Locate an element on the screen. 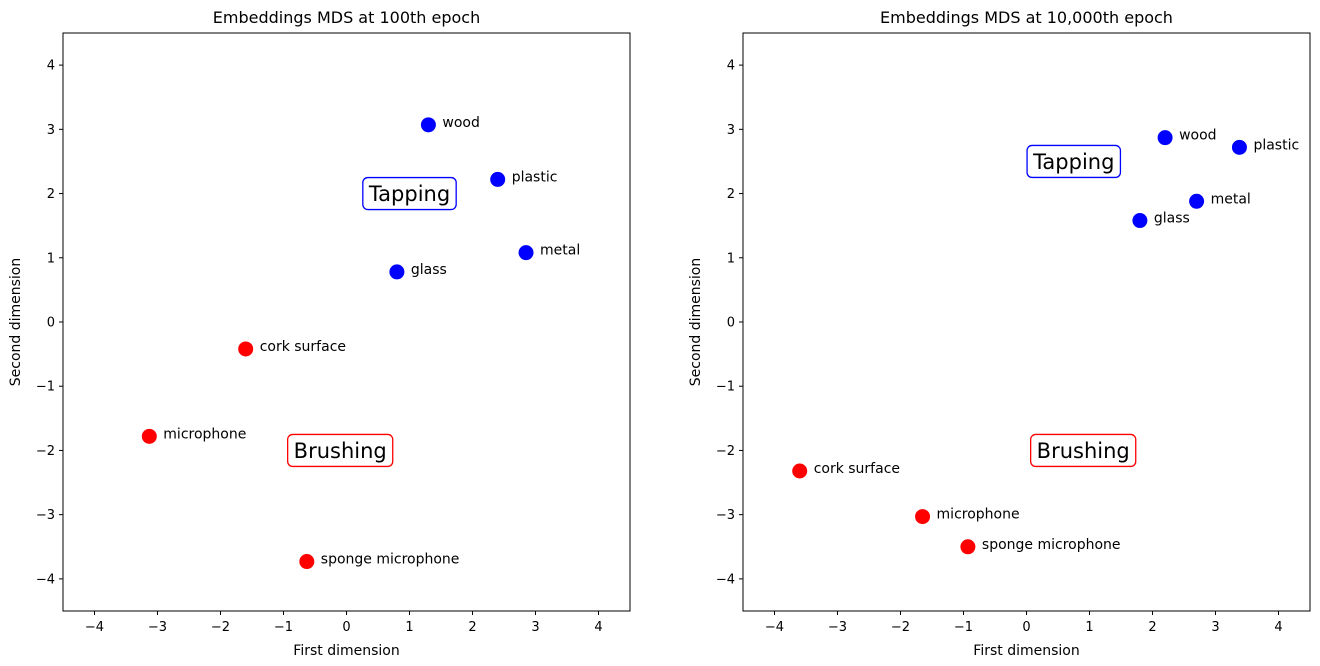 This screenshot has height=666, width=1320. chart-1-y-axis-label: Second dimension is located at coordinates (16, 322).